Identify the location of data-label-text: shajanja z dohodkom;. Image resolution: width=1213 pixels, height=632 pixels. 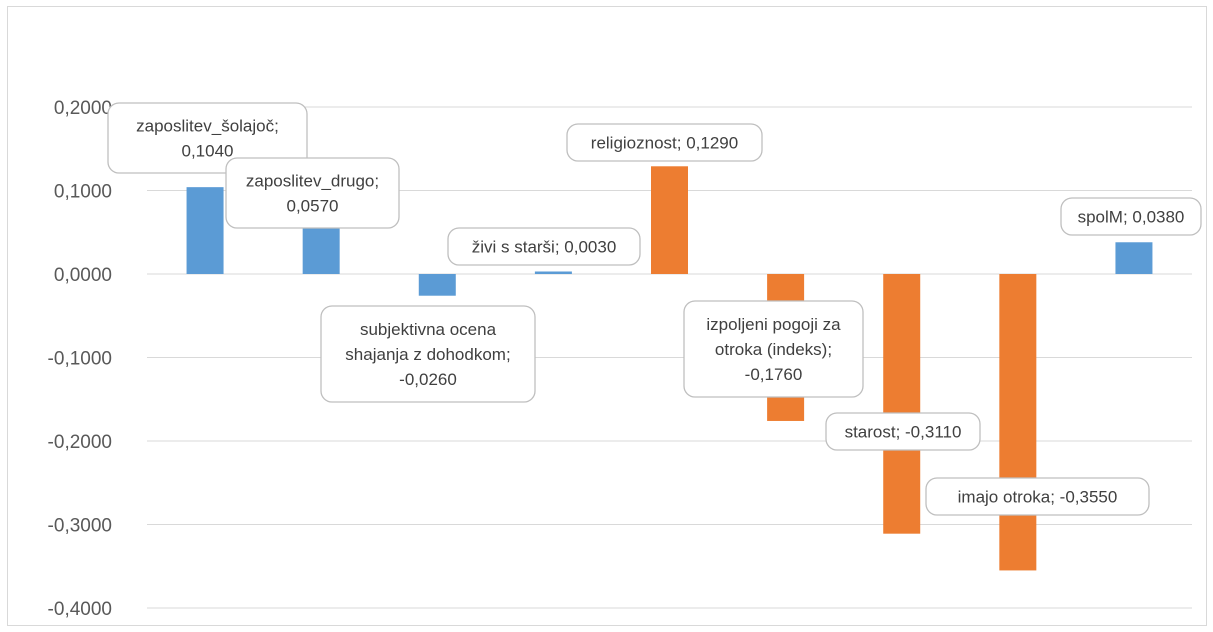
(427, 354).